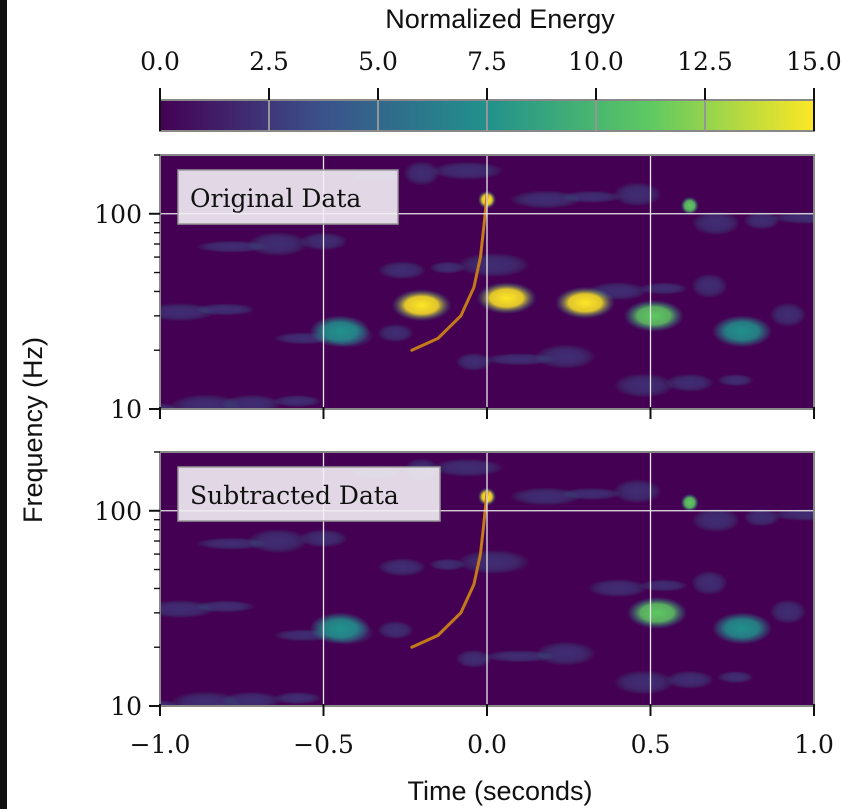 This screenshot has width=850, height=809. I want to click on colorbar-tick-label: 7.5, so click(487, 61).